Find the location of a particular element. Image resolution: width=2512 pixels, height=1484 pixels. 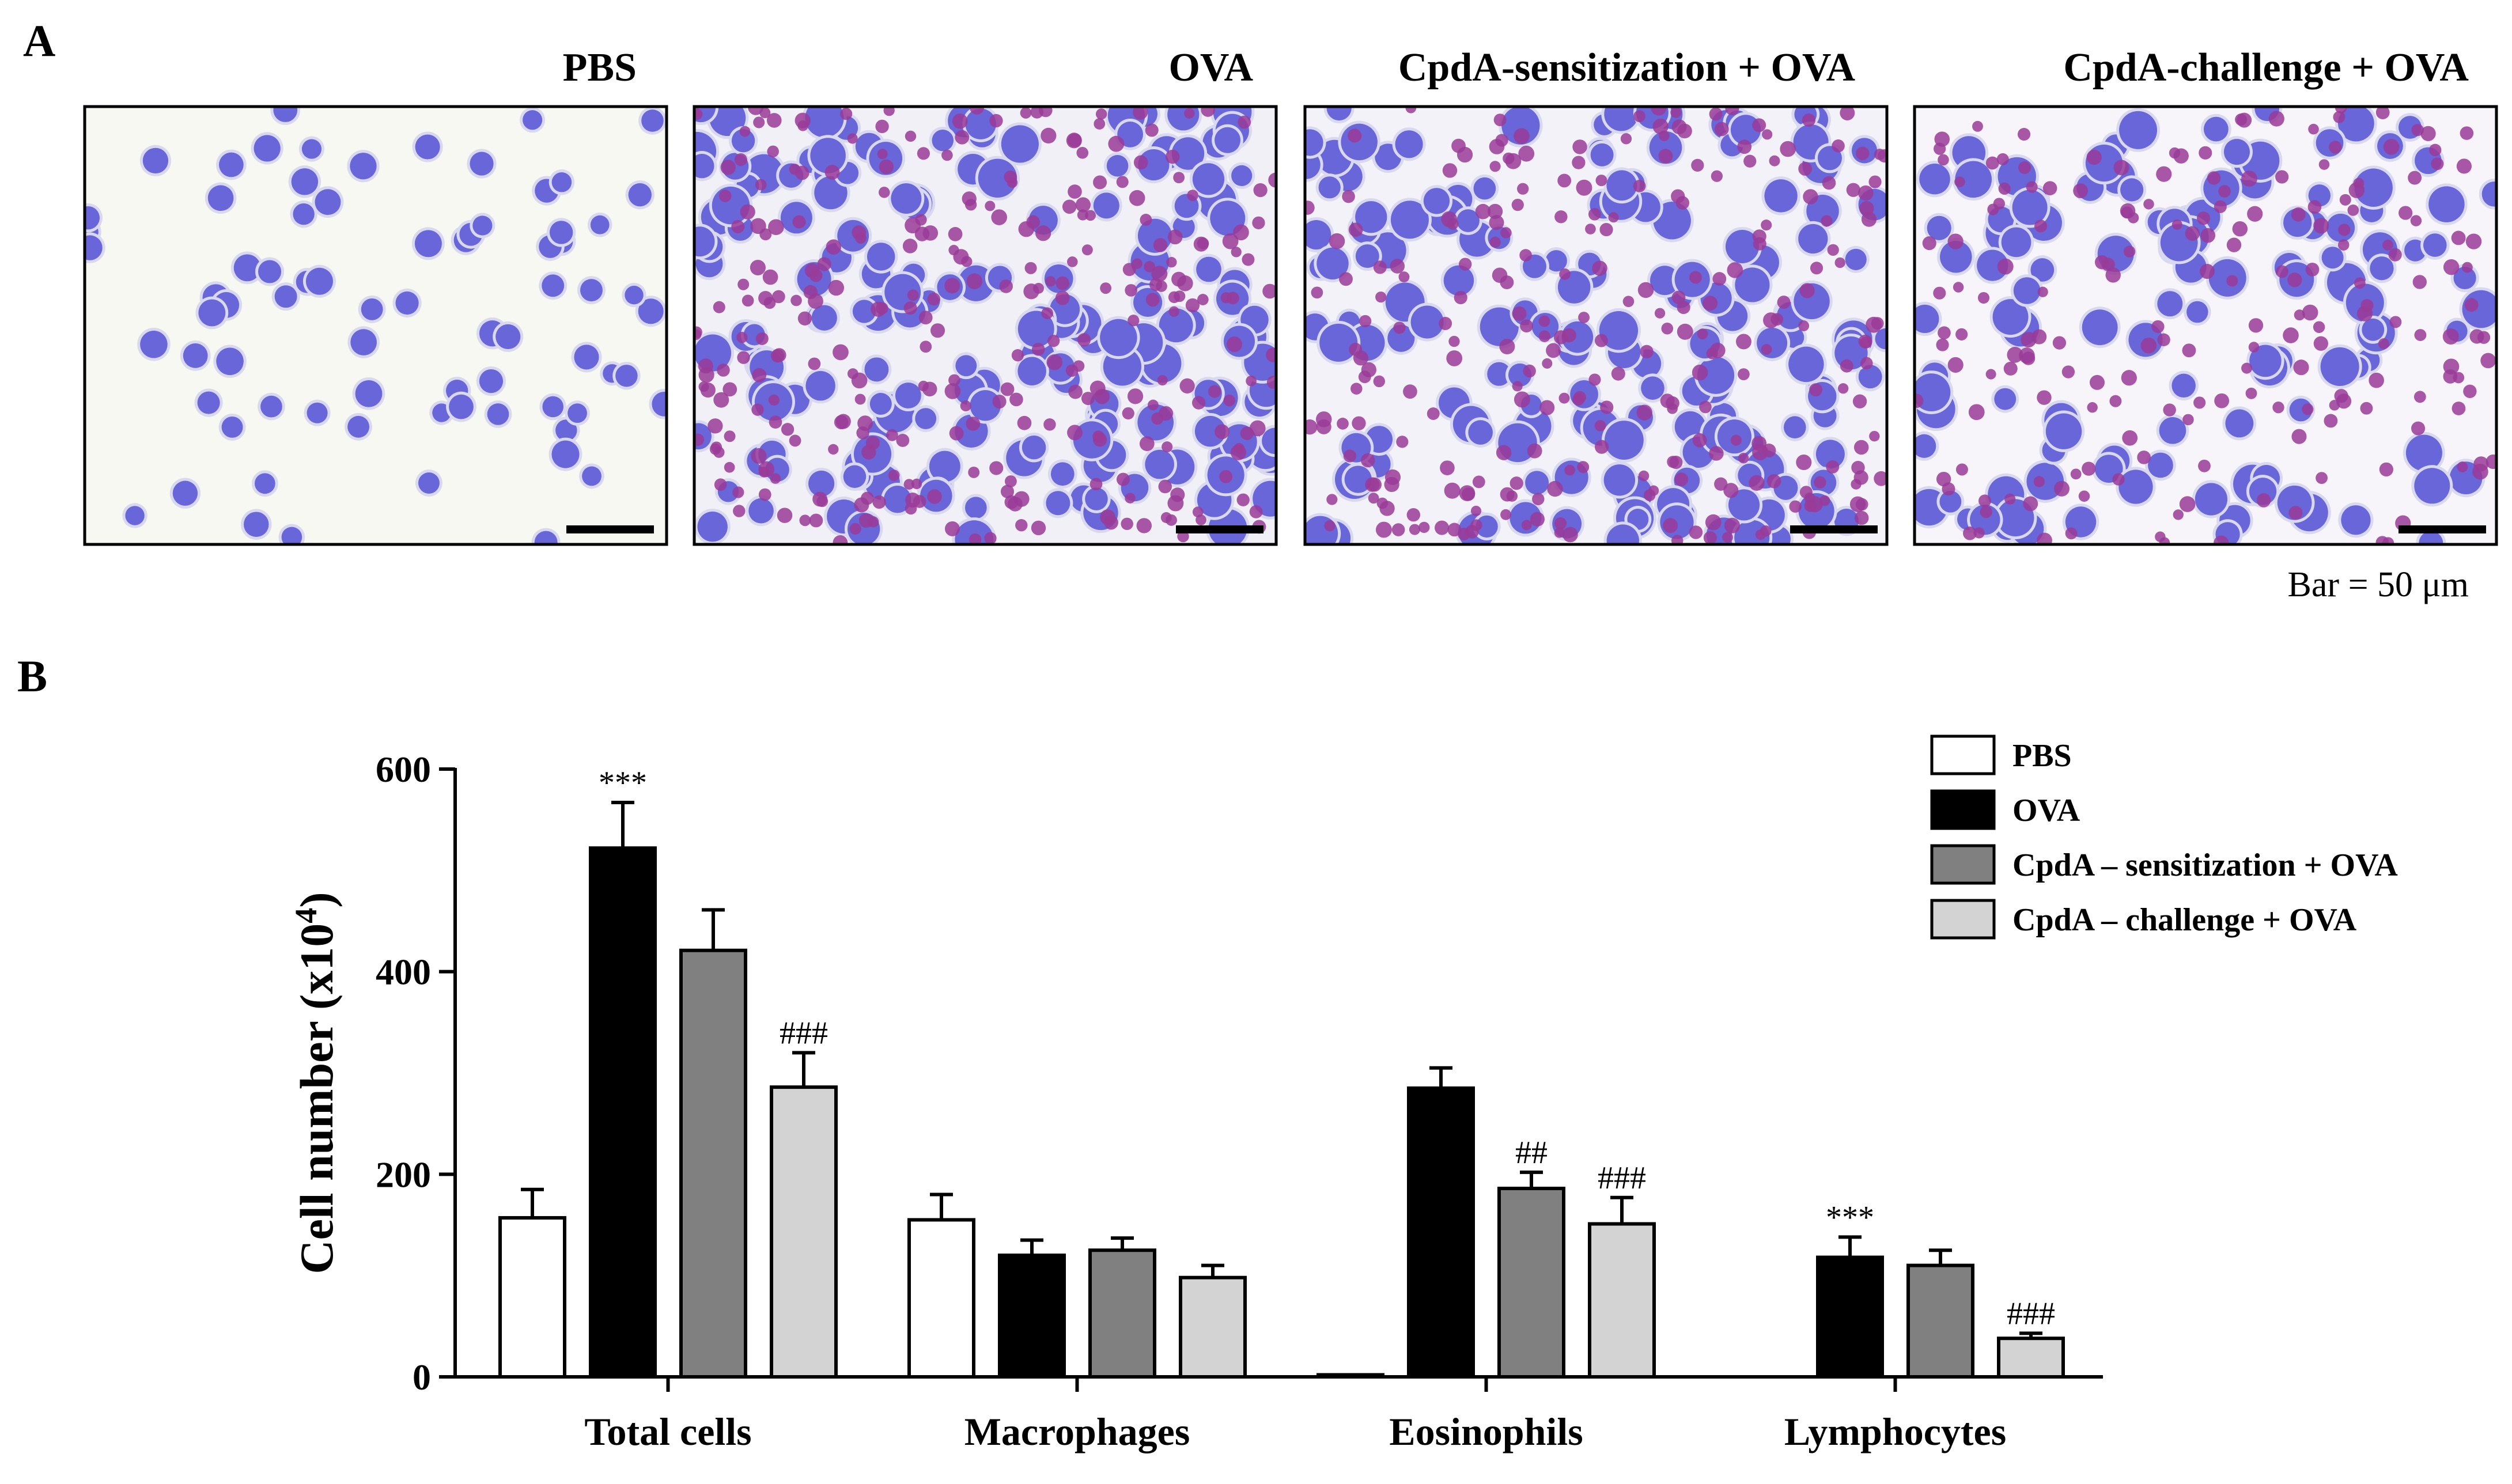

micrograph-cpda-challenge-frame is located at coordinates (2205, 325).